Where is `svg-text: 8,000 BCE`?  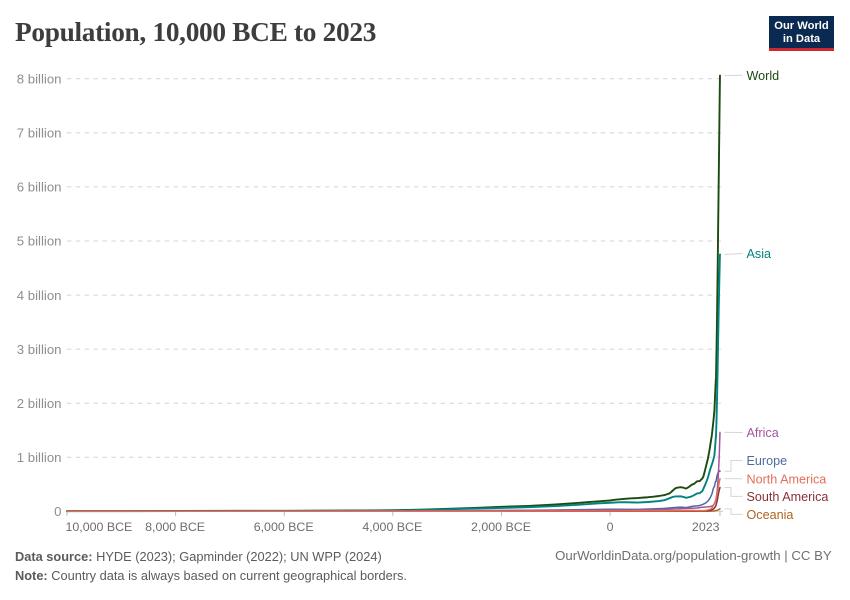 svg-text: 8,000 BCE is located at coordinates (175, 527).